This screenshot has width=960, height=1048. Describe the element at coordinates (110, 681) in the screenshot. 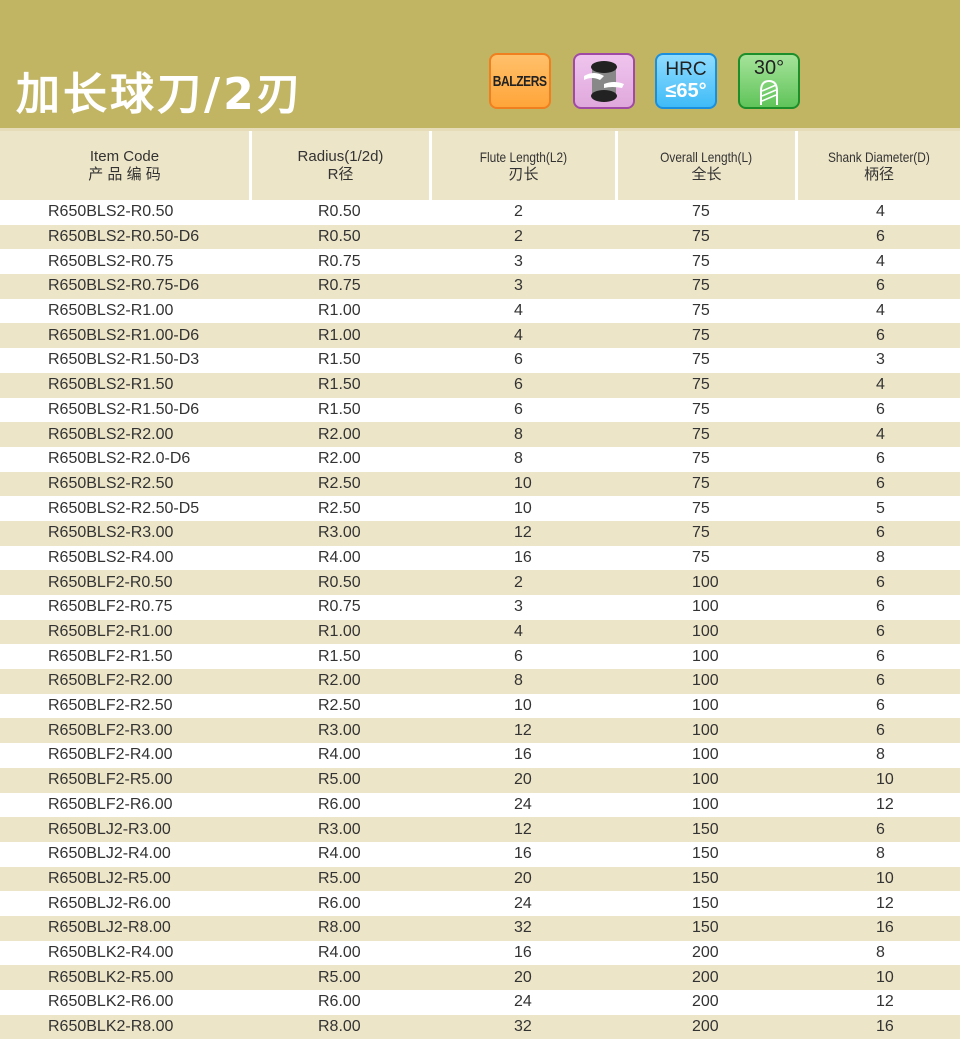

I see `item-code-cell: R650BLF2-R2.00` at that location.